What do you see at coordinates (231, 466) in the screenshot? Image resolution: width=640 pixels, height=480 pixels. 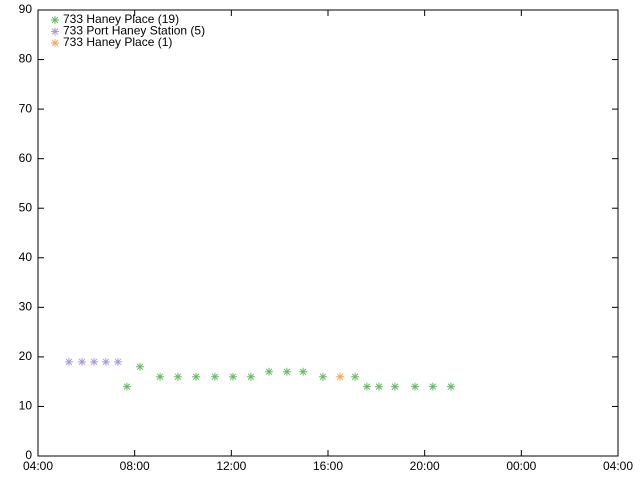 I see `x-tick-label: 12:00` at bounding box center [231, 466].